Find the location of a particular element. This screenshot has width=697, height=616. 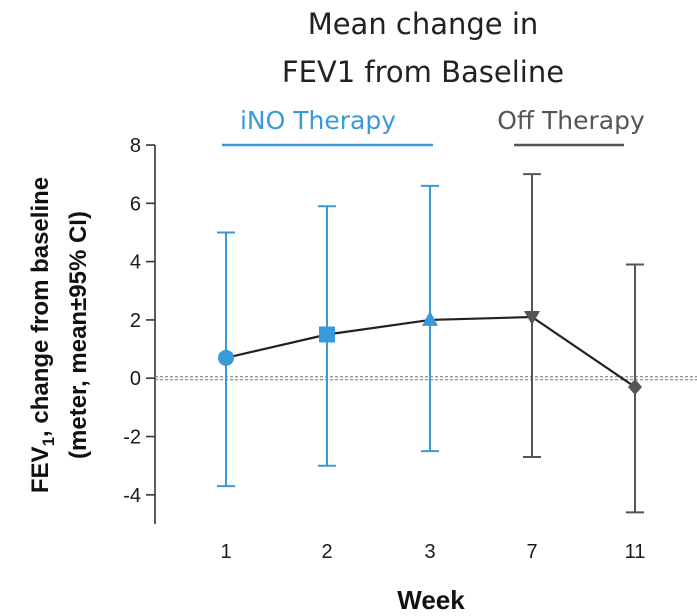

y-axis-label-sub: 1 is located at coordinates (48, 441).